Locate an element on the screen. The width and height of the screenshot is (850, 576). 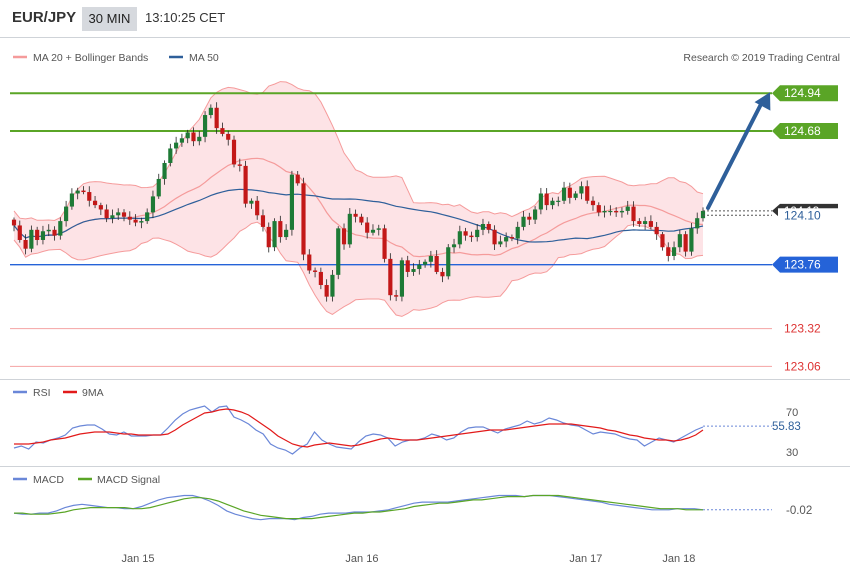
instrument-title: EUR/JPY is located at coordinates (44, 17).